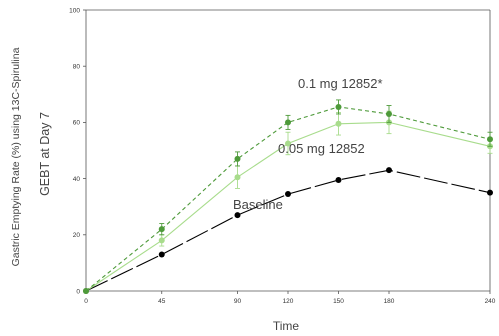  Describe the element at coordinates (288, 301) in the screenshot. I see `x-tick-label: 120` at that location.